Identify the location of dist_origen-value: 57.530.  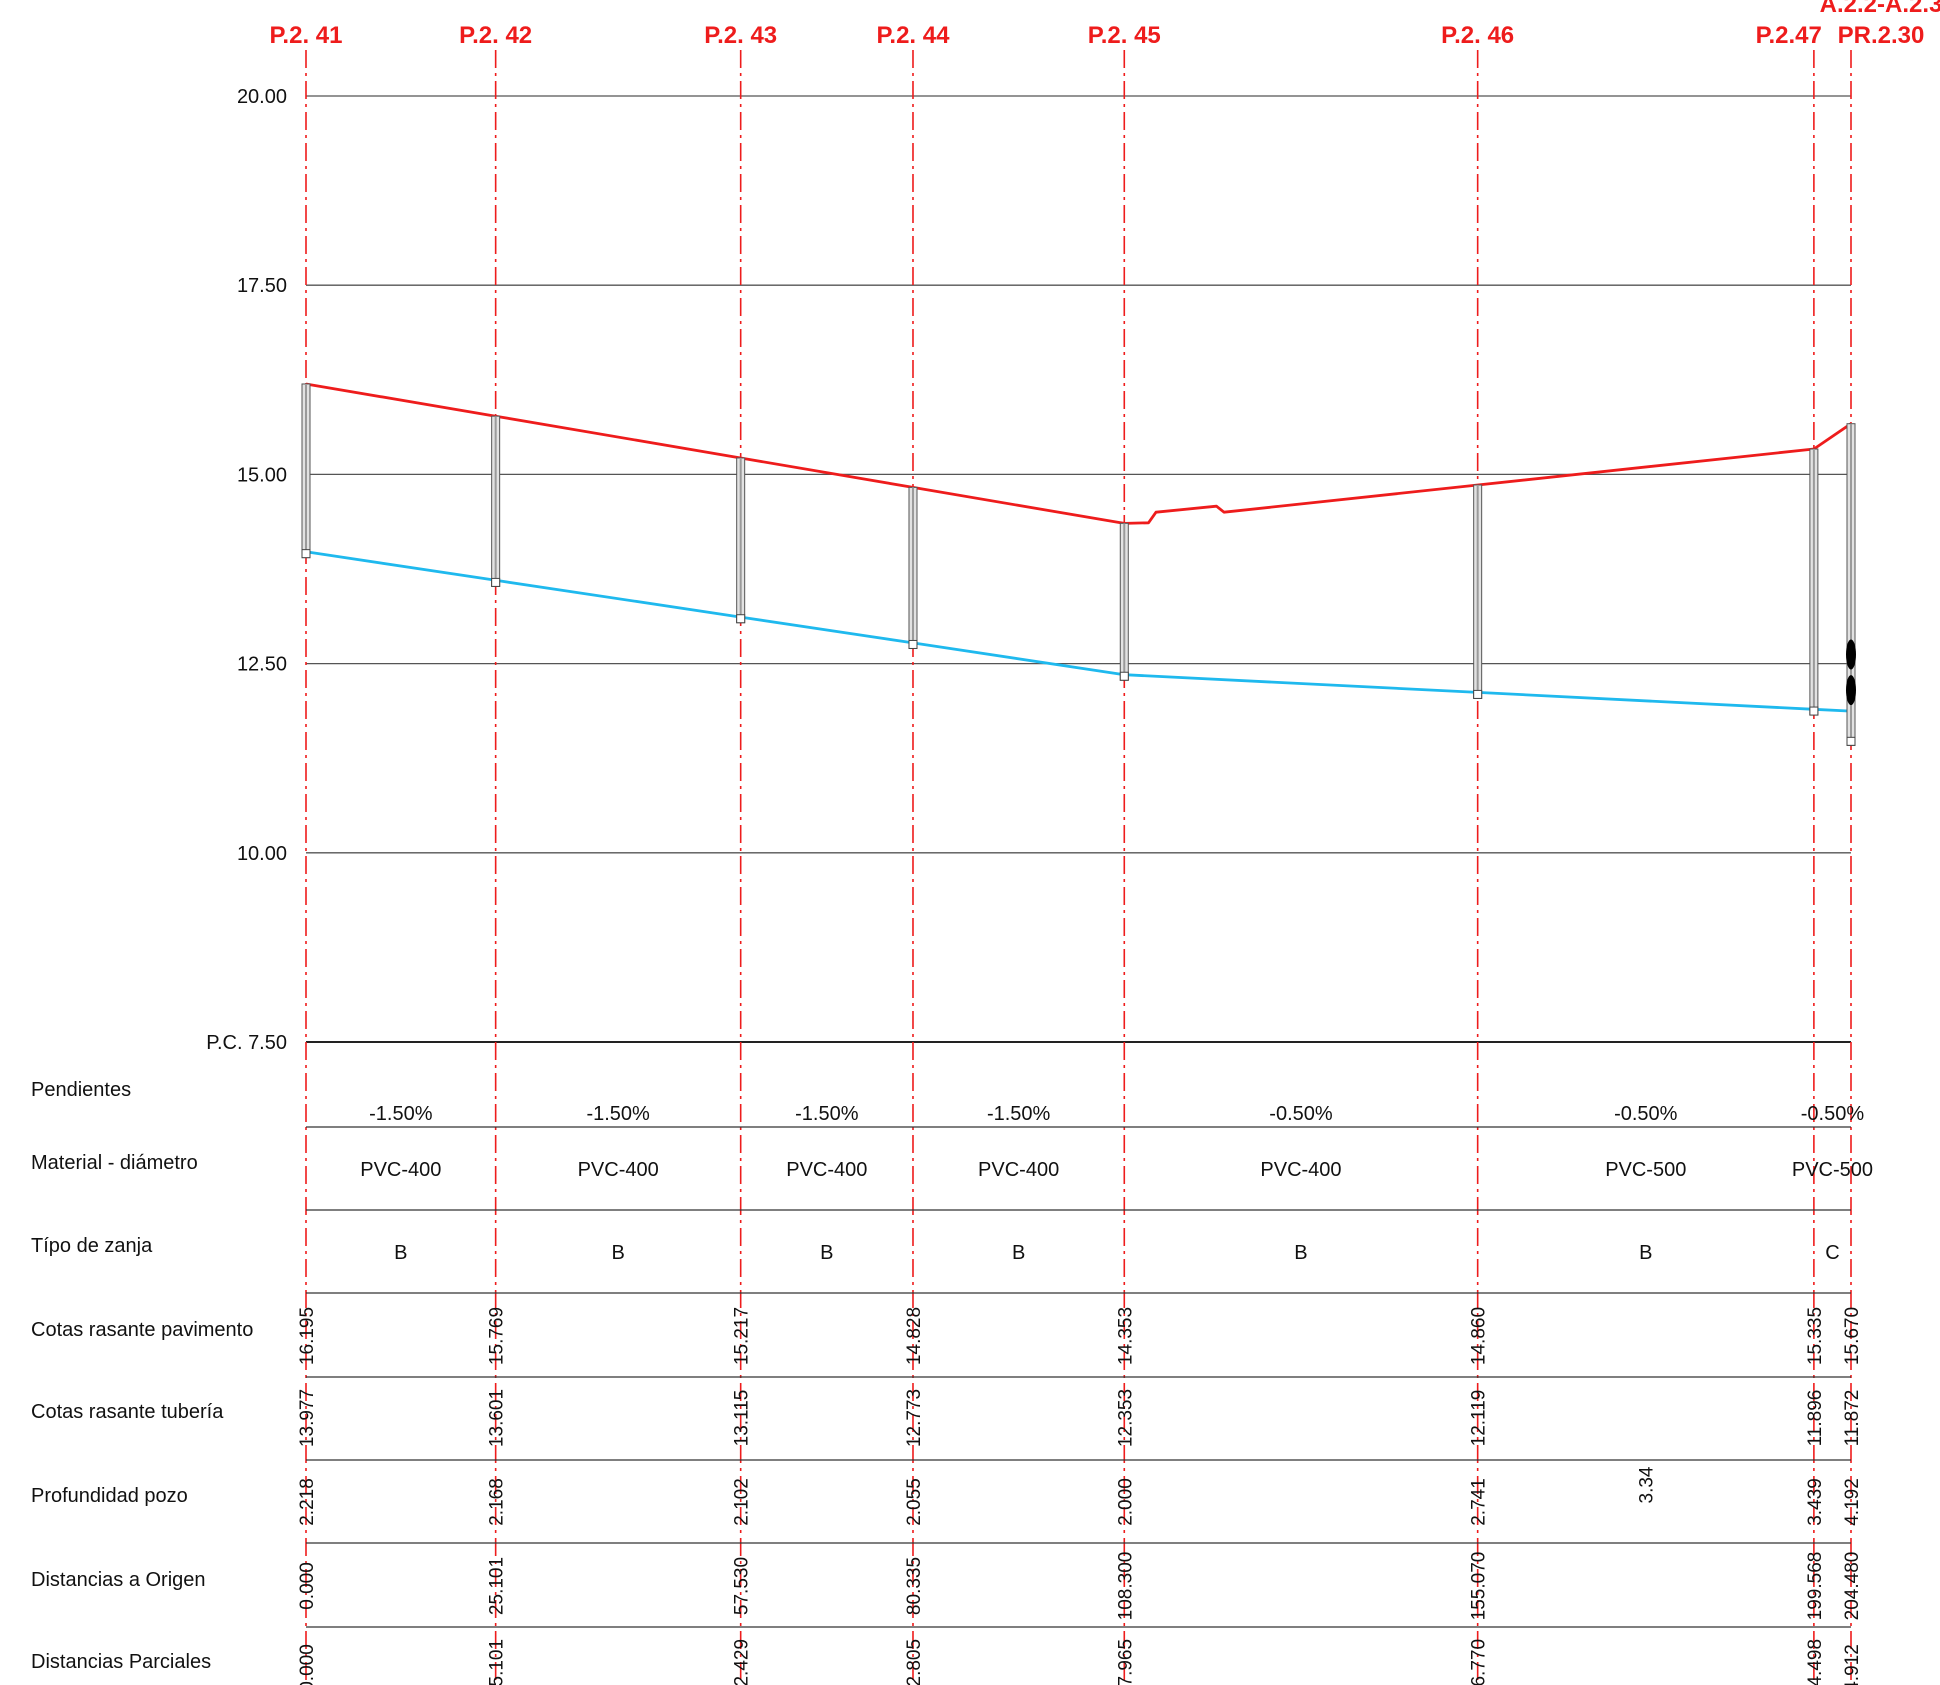
(742, 1586).